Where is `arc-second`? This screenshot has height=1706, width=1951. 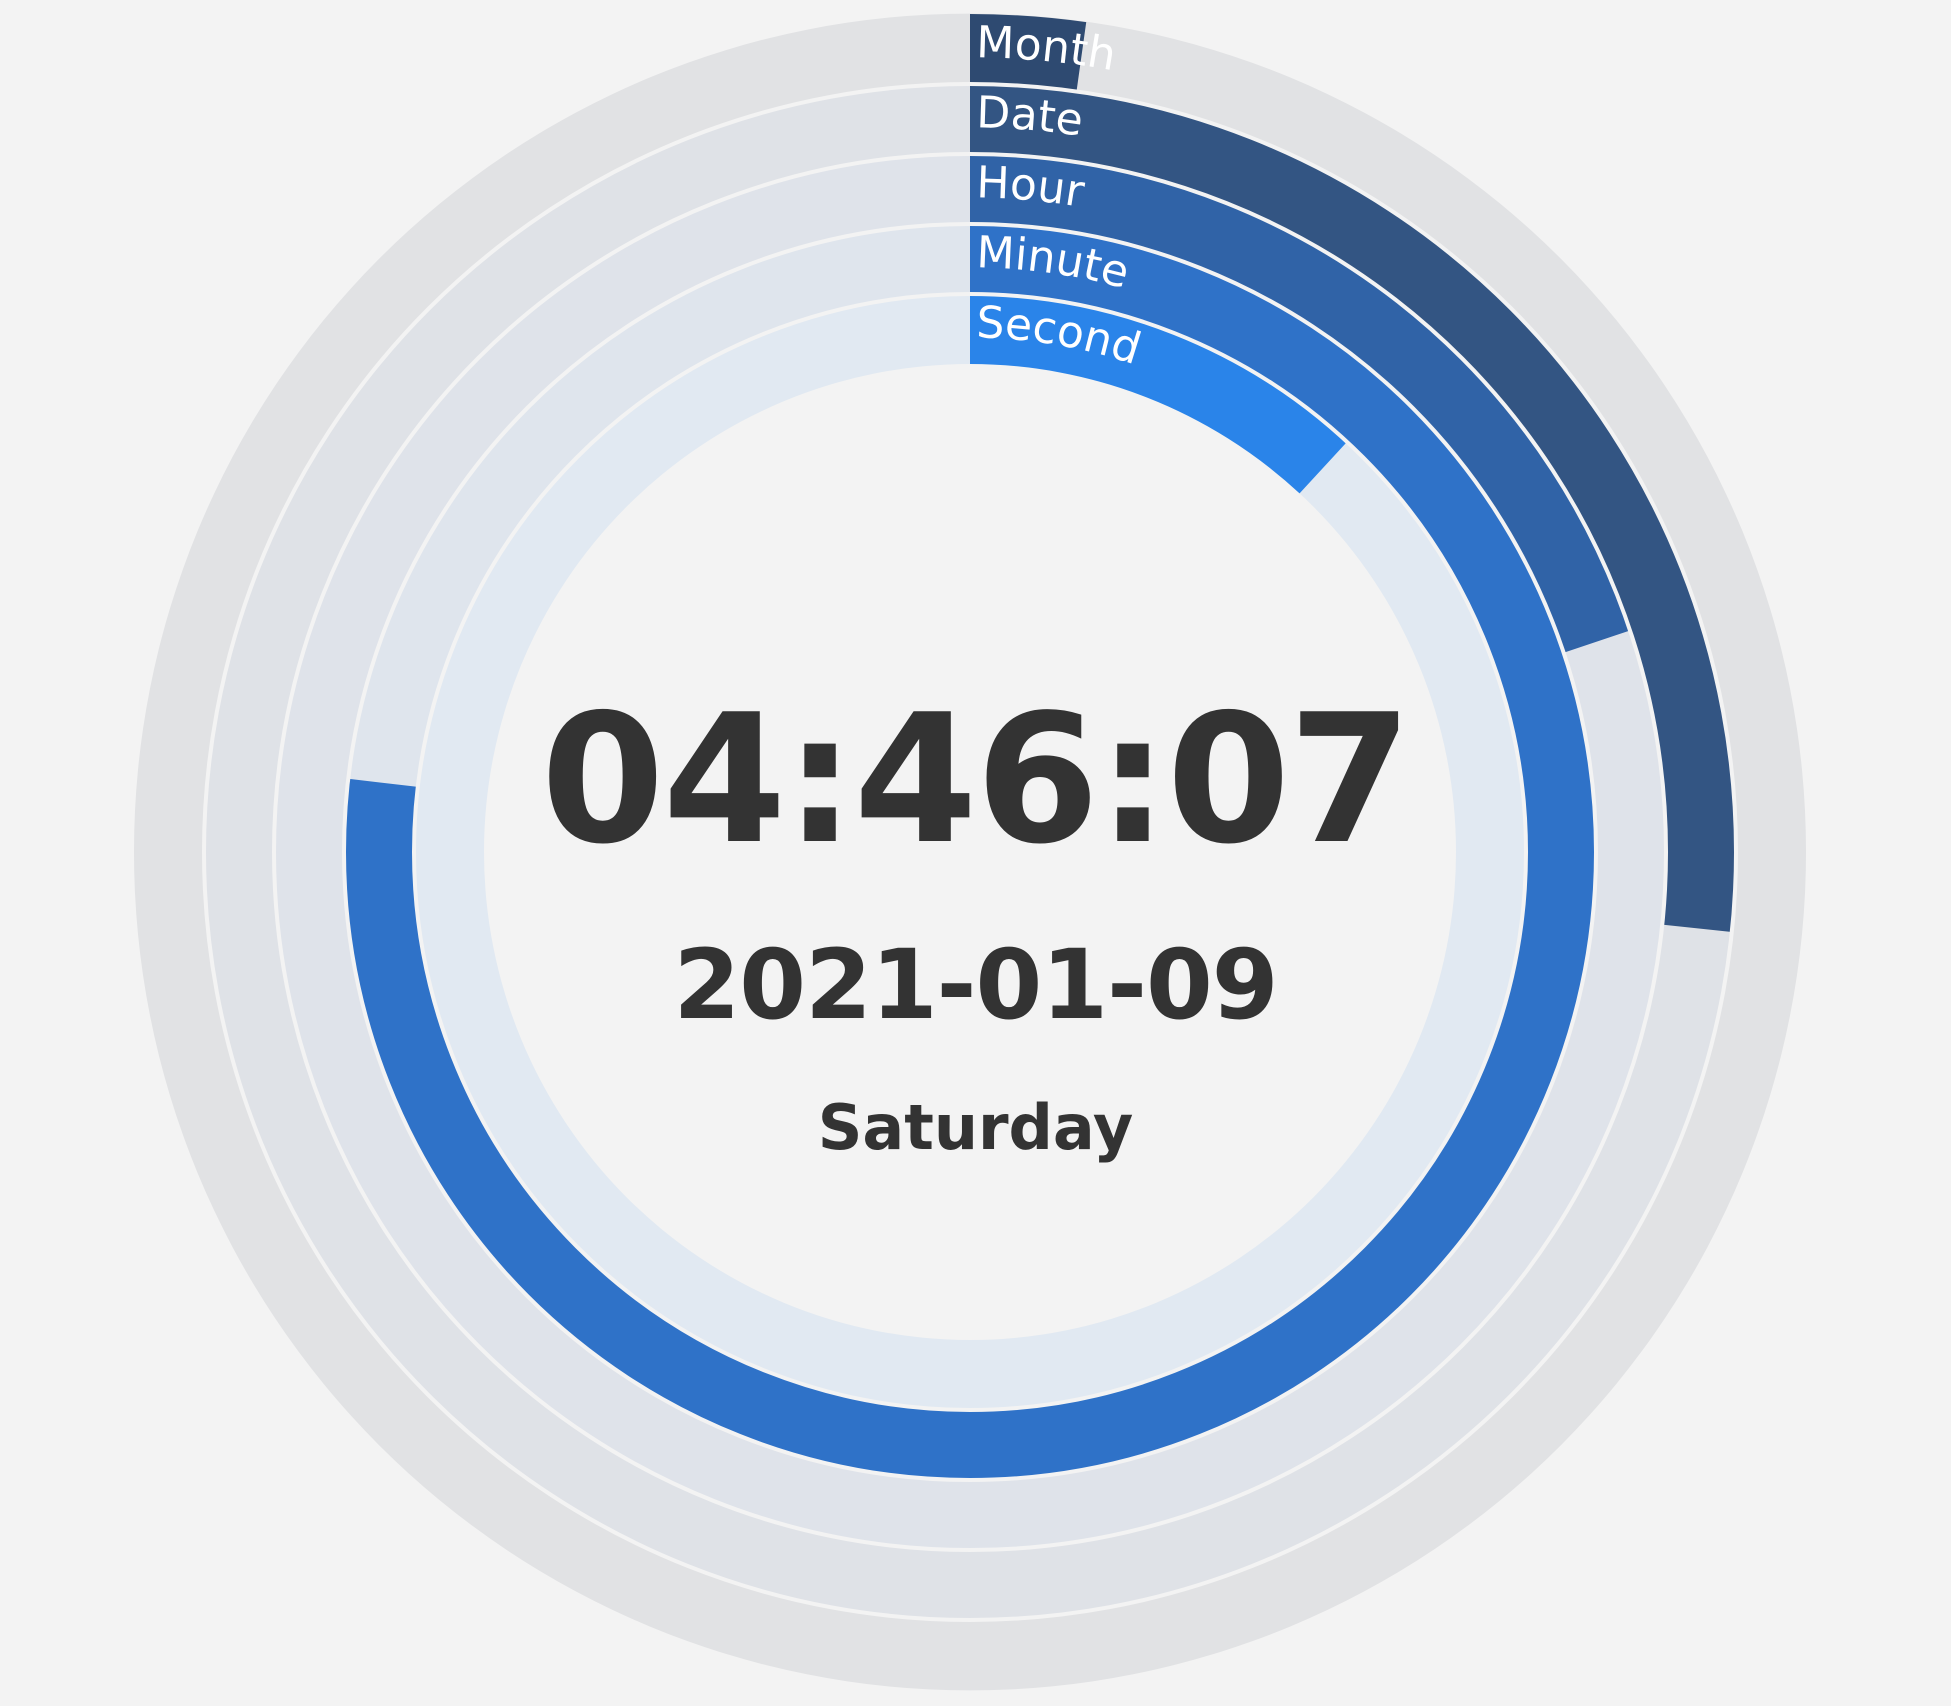
arc-second is located at coordinates (1159, 394).